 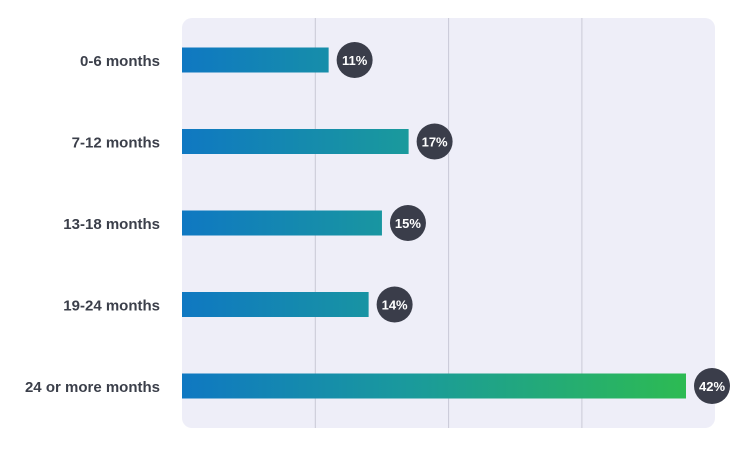 I want to click on value-label-2: 17%, so click(x=435, y=142).